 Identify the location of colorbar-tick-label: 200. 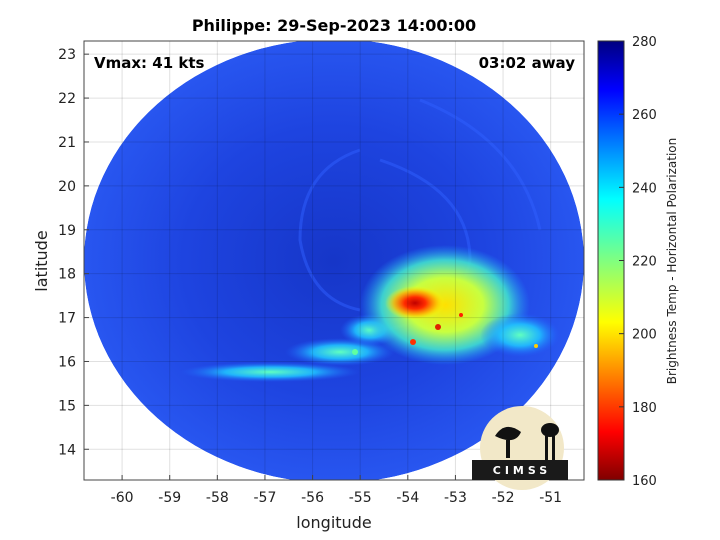
(644, 335).